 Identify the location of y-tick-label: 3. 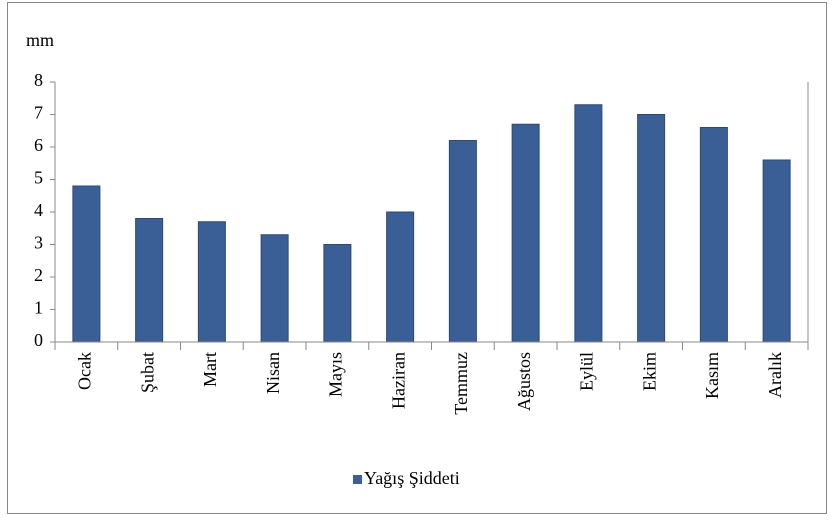
(38, 243).